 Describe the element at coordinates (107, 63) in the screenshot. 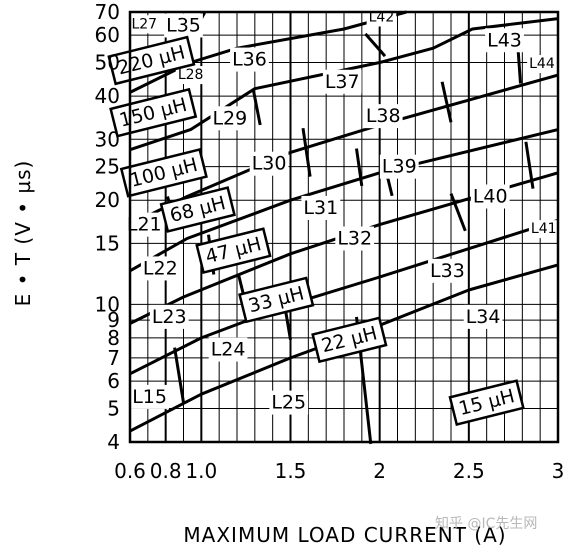

I see `y-tick-label-12: 50` at that location.